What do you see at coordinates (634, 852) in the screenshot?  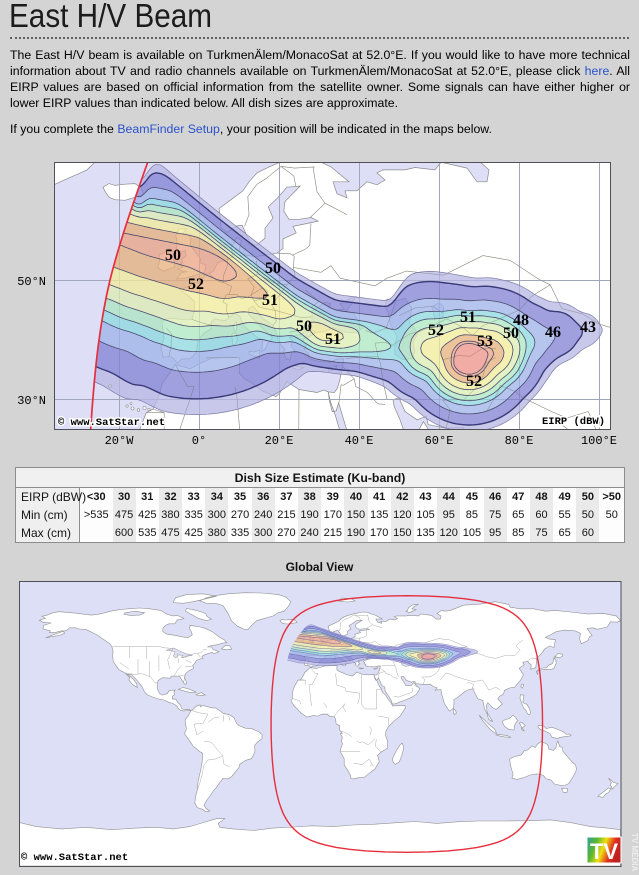 I see `svg-text: TV MEDIA` at bounding box center [634, 852].